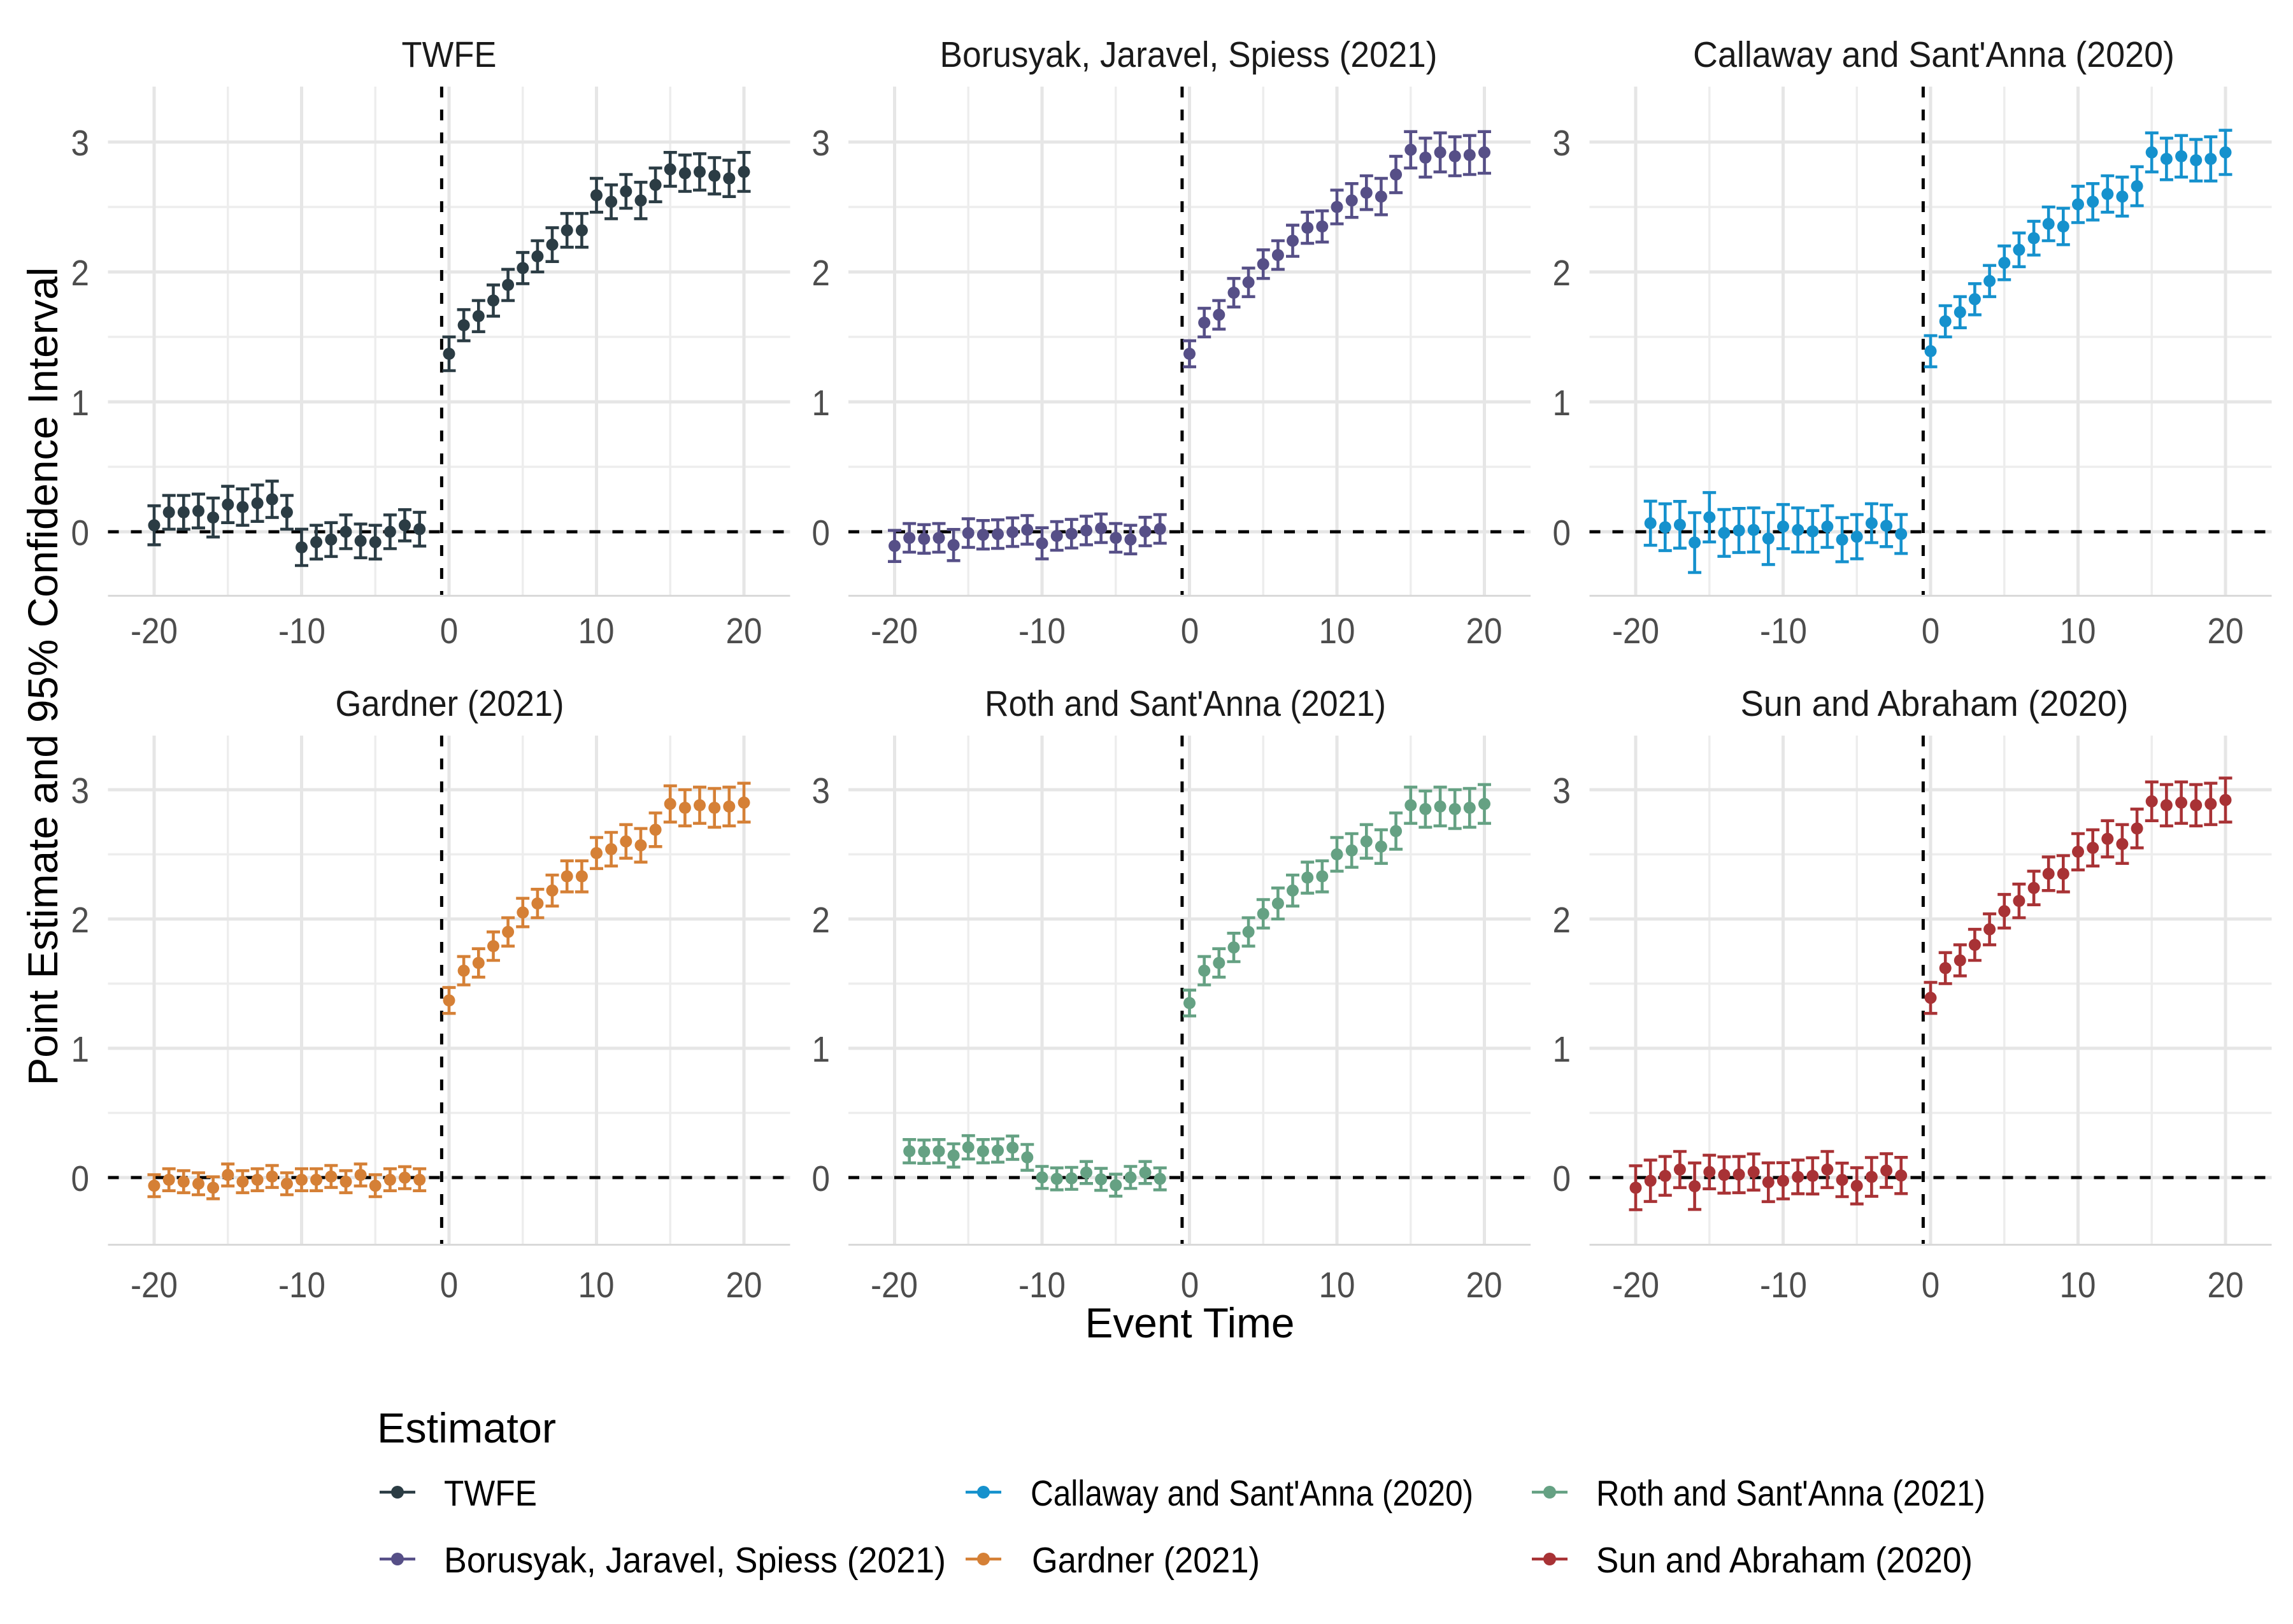 The image size is (2293, 1624). Describe the element at coordinates (466, 1427) in the screenshot. I see `svg-text: Estimator` at that location.